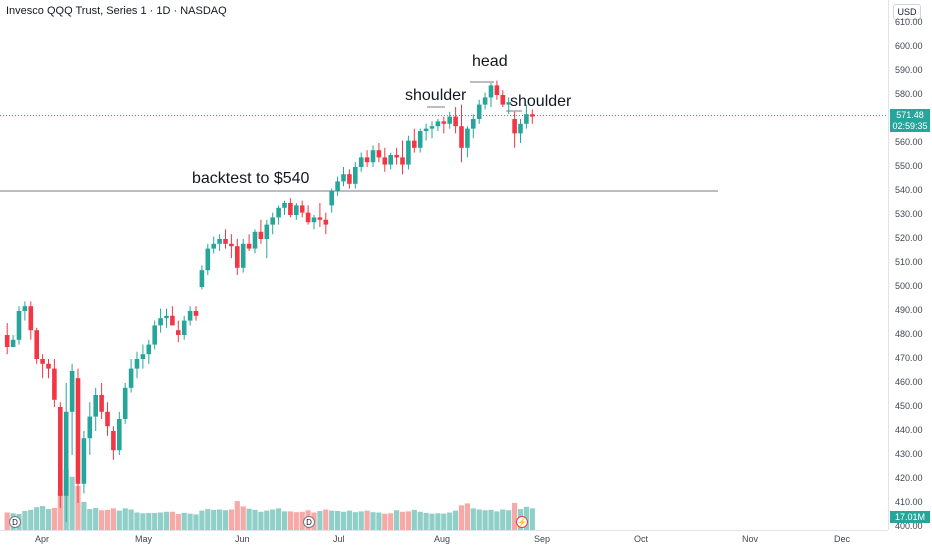 The height and width of the screenshot is (550, 932). I want to click on price-axis-label: 580.00, so click(909, 94).